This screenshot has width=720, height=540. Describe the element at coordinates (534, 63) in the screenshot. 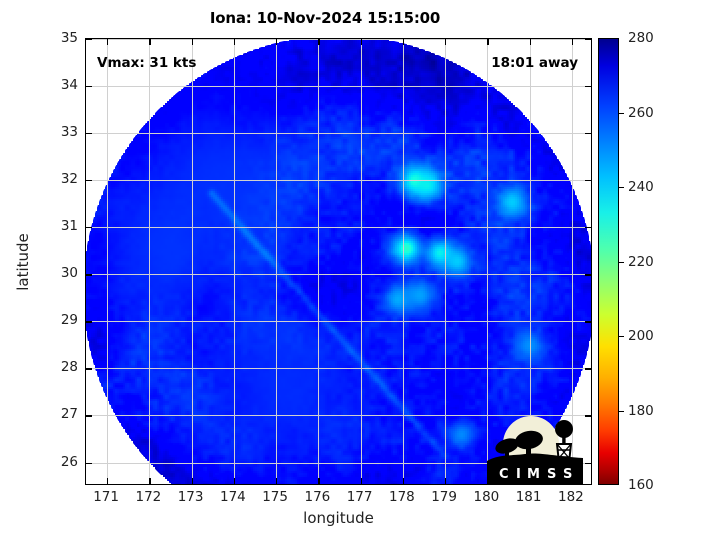

I see `time-away-annotation: 18:01 away` at that location.